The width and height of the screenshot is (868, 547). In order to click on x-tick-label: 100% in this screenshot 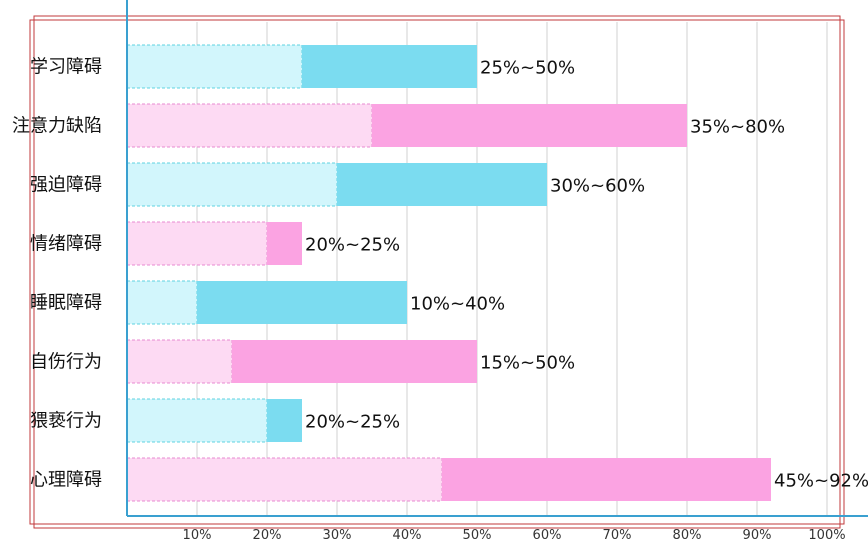, I will do `click(826, 535)`.